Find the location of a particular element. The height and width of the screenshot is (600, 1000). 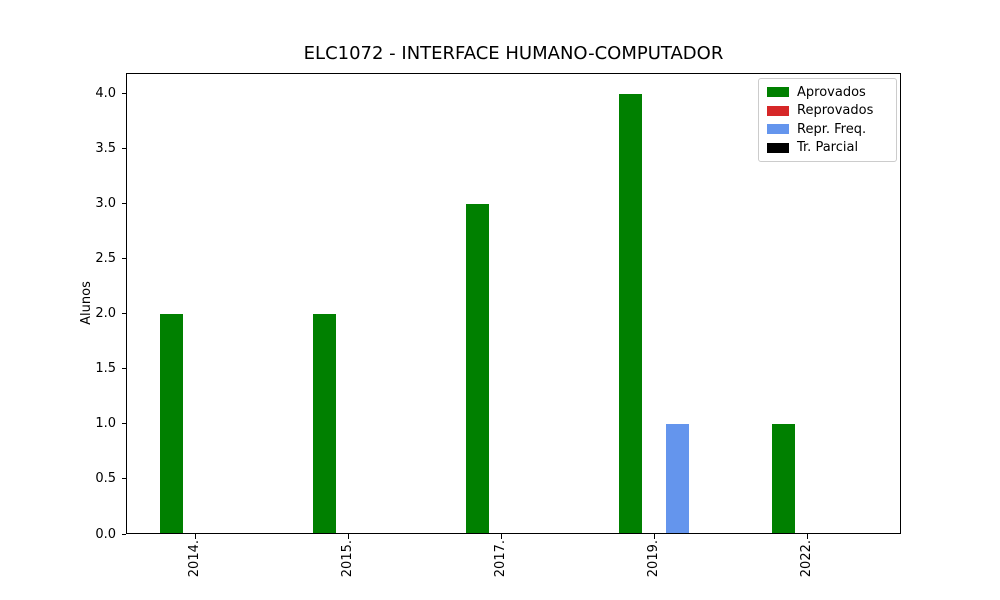

x-tick-label: 2015. is located at coordinates (347, 559).